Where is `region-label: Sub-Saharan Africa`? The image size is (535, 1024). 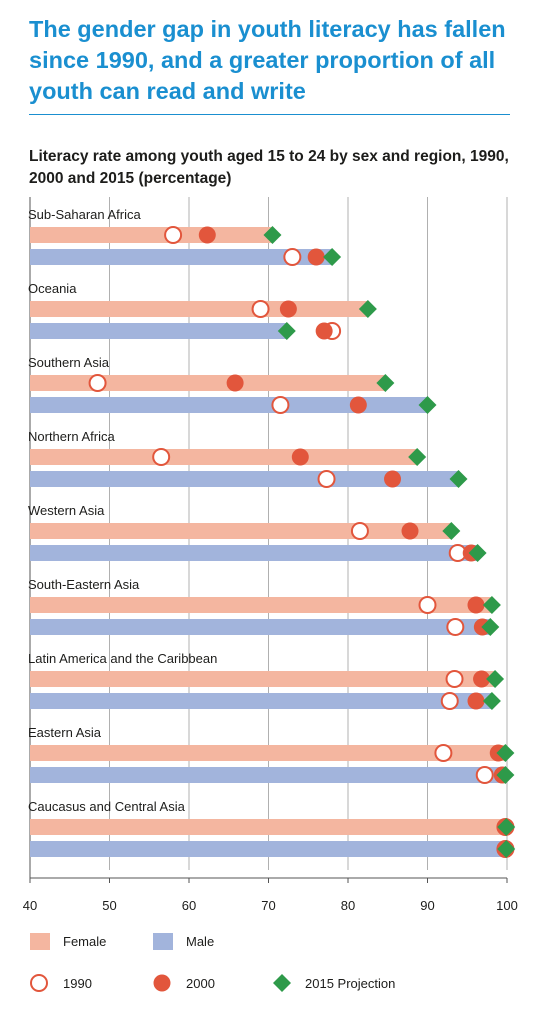
region-label: Sub-Saharan Africa is located at coordinates (85, 214).